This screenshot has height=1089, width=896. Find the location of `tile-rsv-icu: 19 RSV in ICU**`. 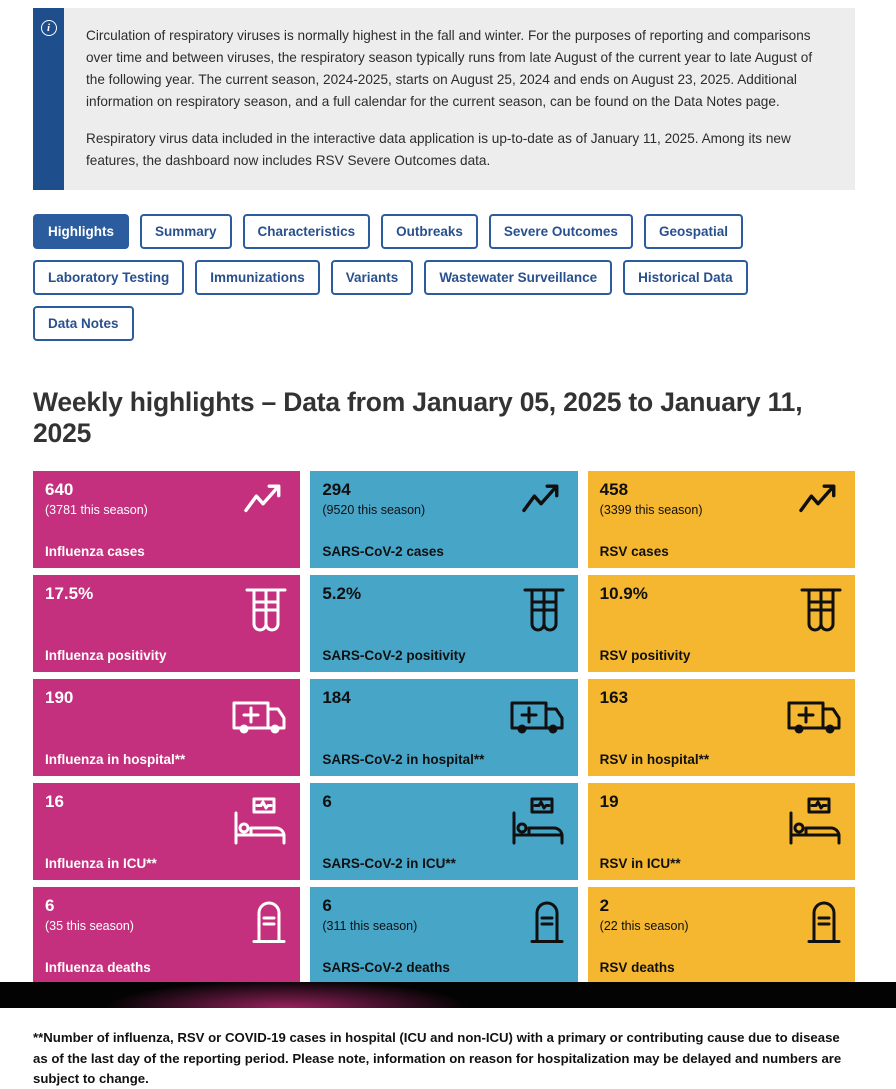

tile-rsv-icu: 19 RSV in ICU** is located at coordinates (721, 832).